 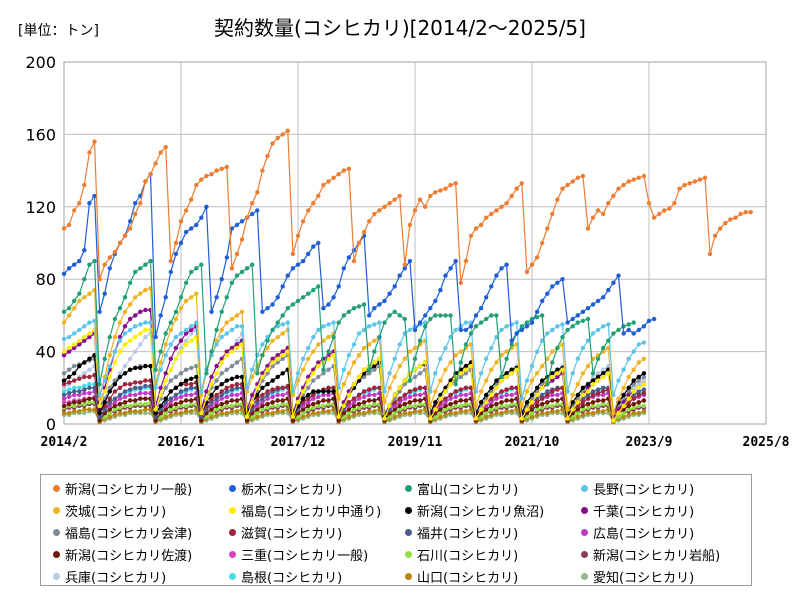 What do you see at coordinates (663, 510) in the screenshot?
I see `legend-item: 千葉(コシヒカリ)` at bounding box center [663, 510].